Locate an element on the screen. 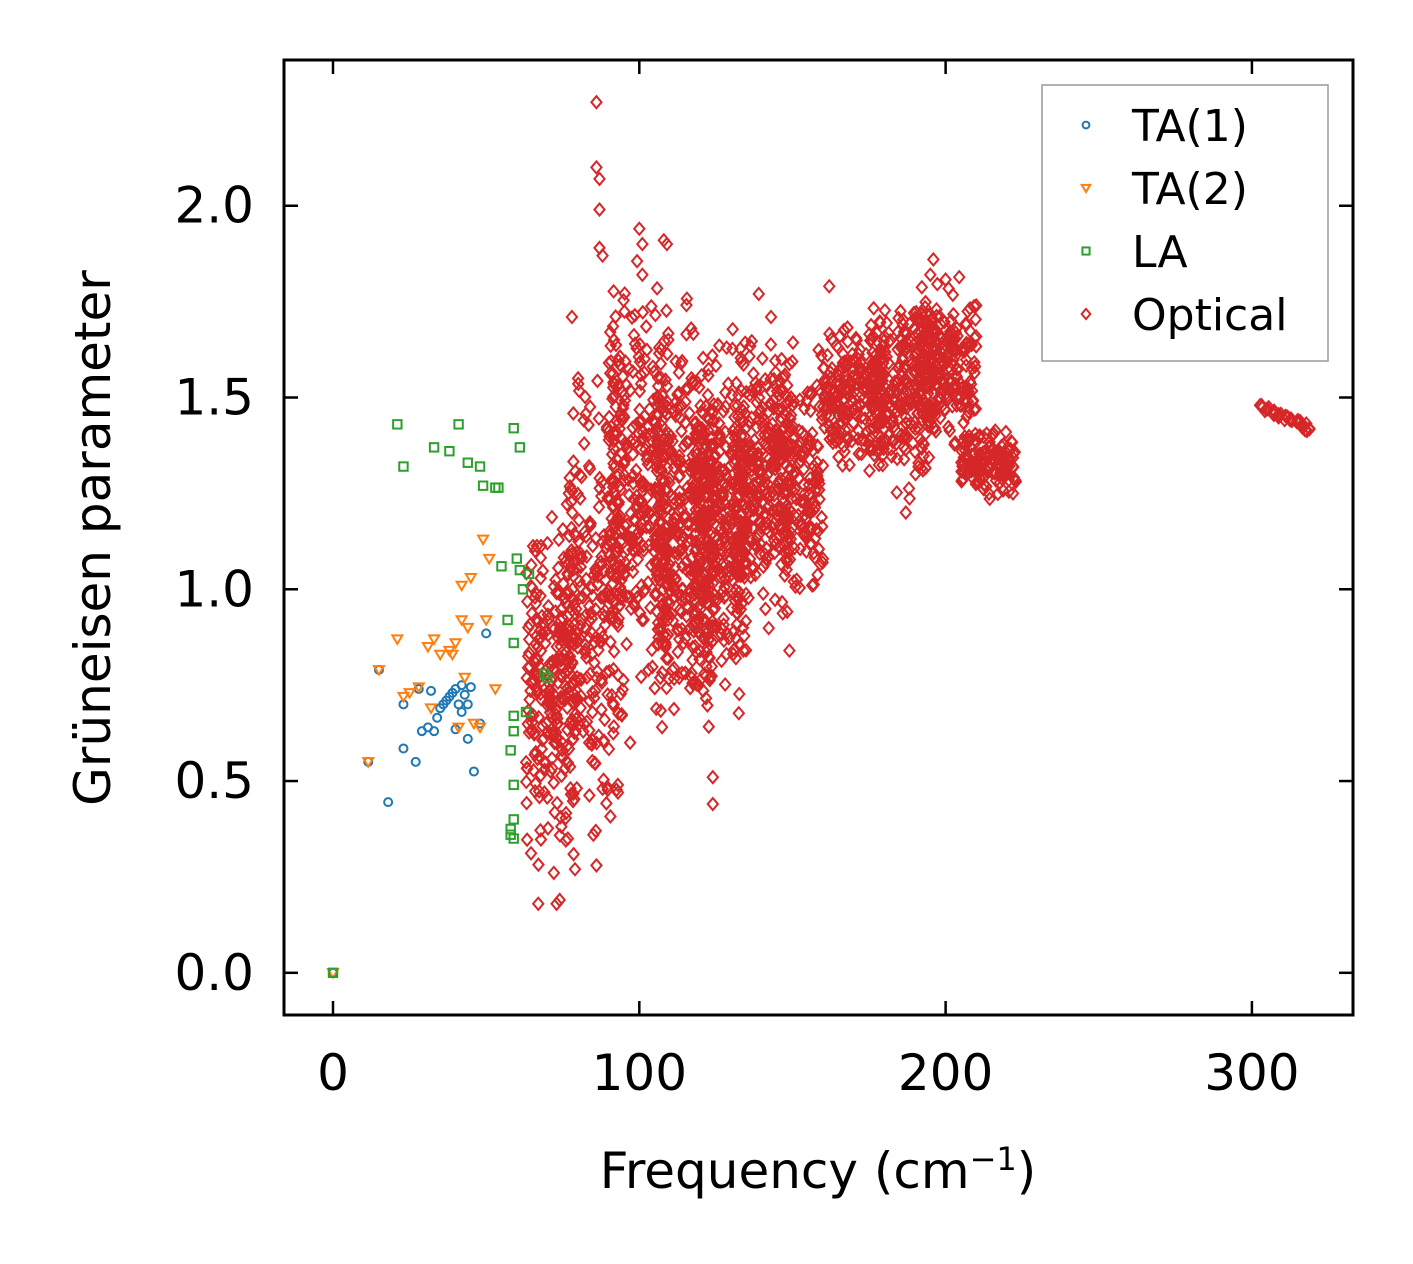 The width and height of the screenshot is (1413, 1264). x-tick-label: 300 is located at coordinates (1251, 1073).